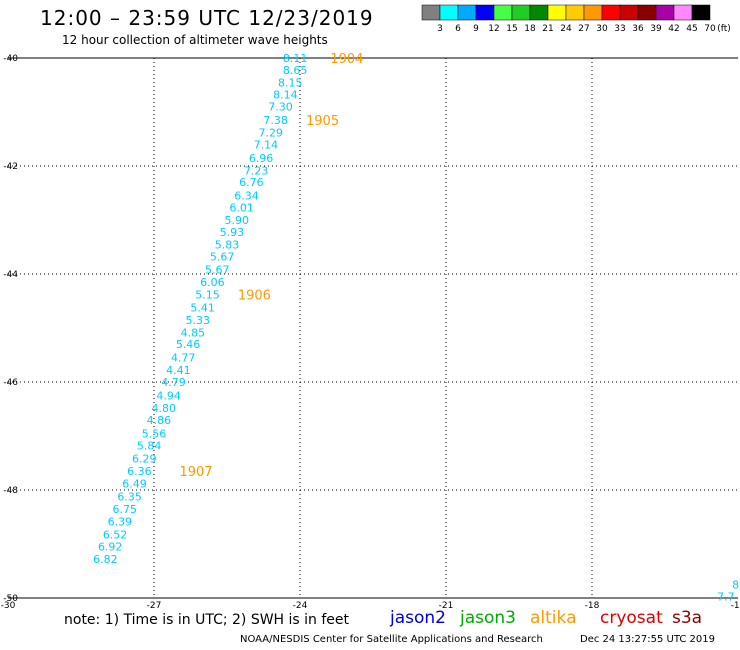 This screenshot has height=650, width=740. What do you see at coordinates (144, 459) in the screenshot?
I see `wave-height-point: 6.29` at bounding box center [144, 459].